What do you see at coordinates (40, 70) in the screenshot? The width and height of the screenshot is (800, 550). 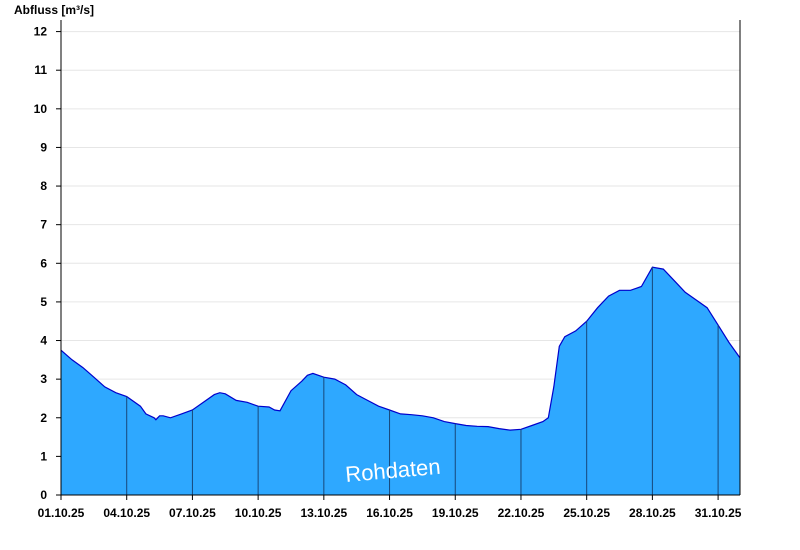 I see `y-tick-label: 11` at bounding box center [40, 70].